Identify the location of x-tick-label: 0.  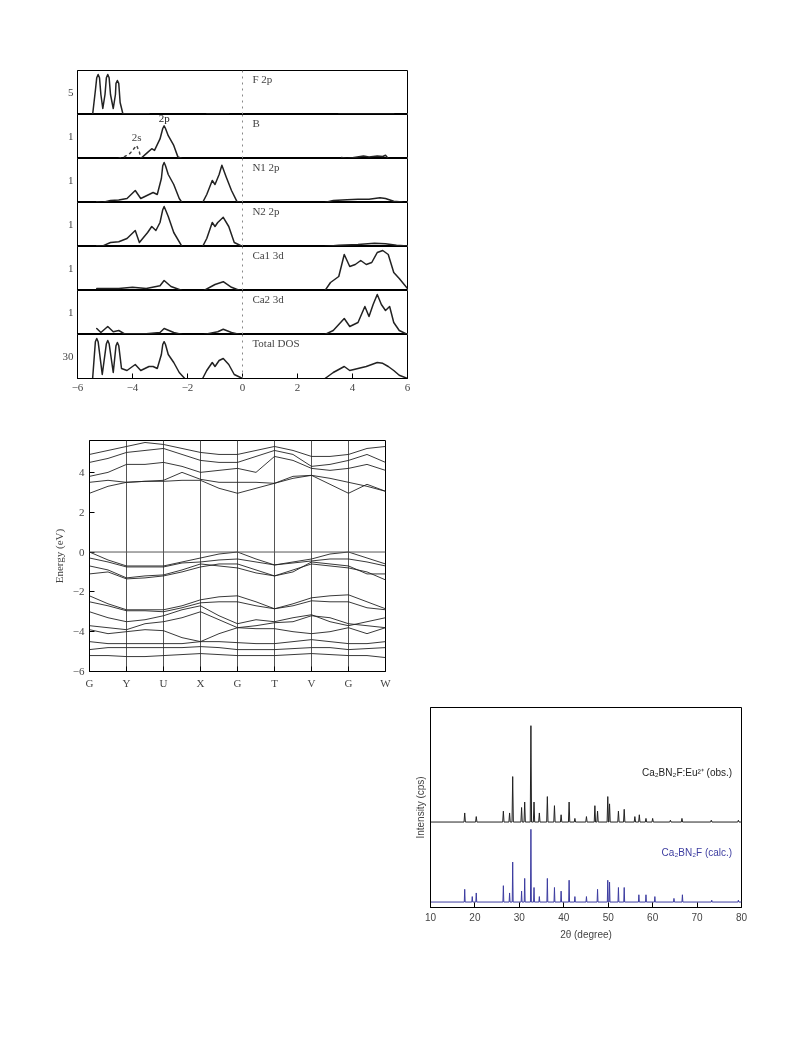
(242, 386).